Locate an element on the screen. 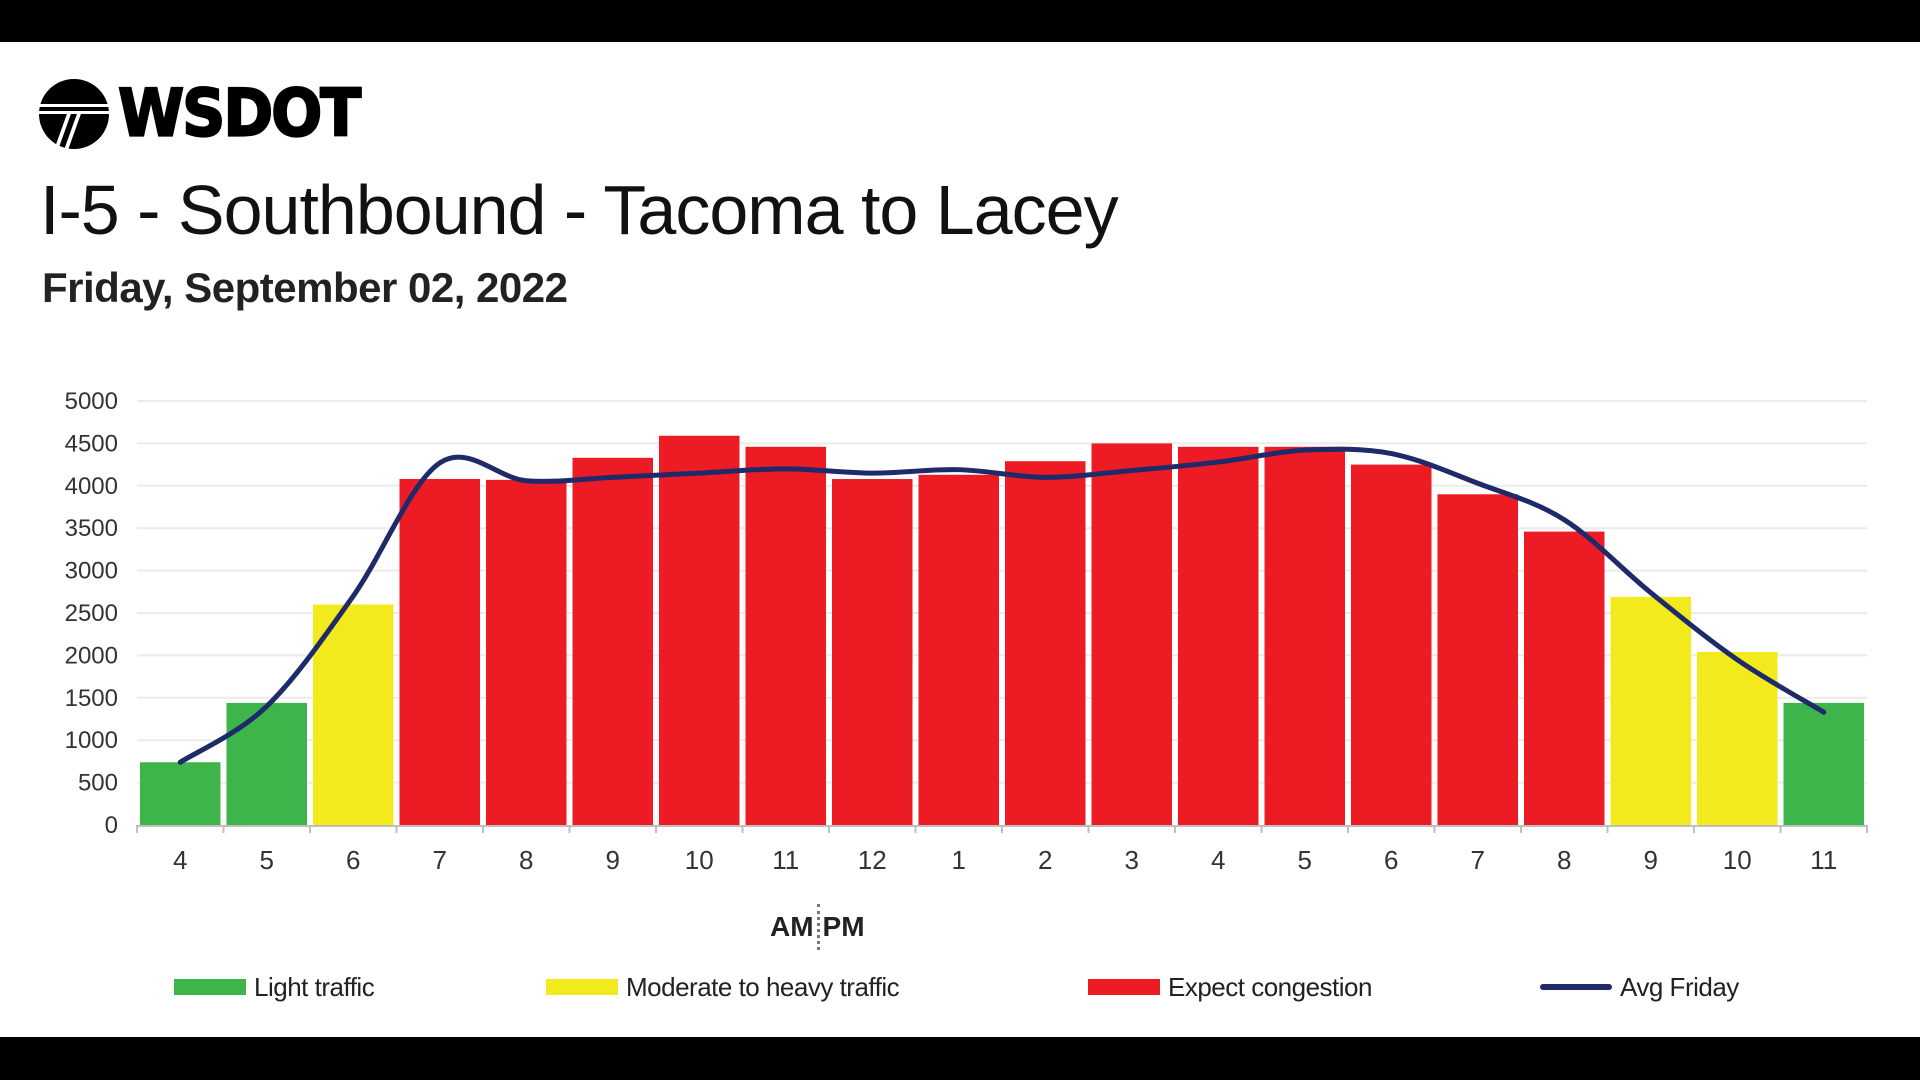 The image size is (1920, 1080). avg-friday-line-swatch is located at coordinates (1576, 987).